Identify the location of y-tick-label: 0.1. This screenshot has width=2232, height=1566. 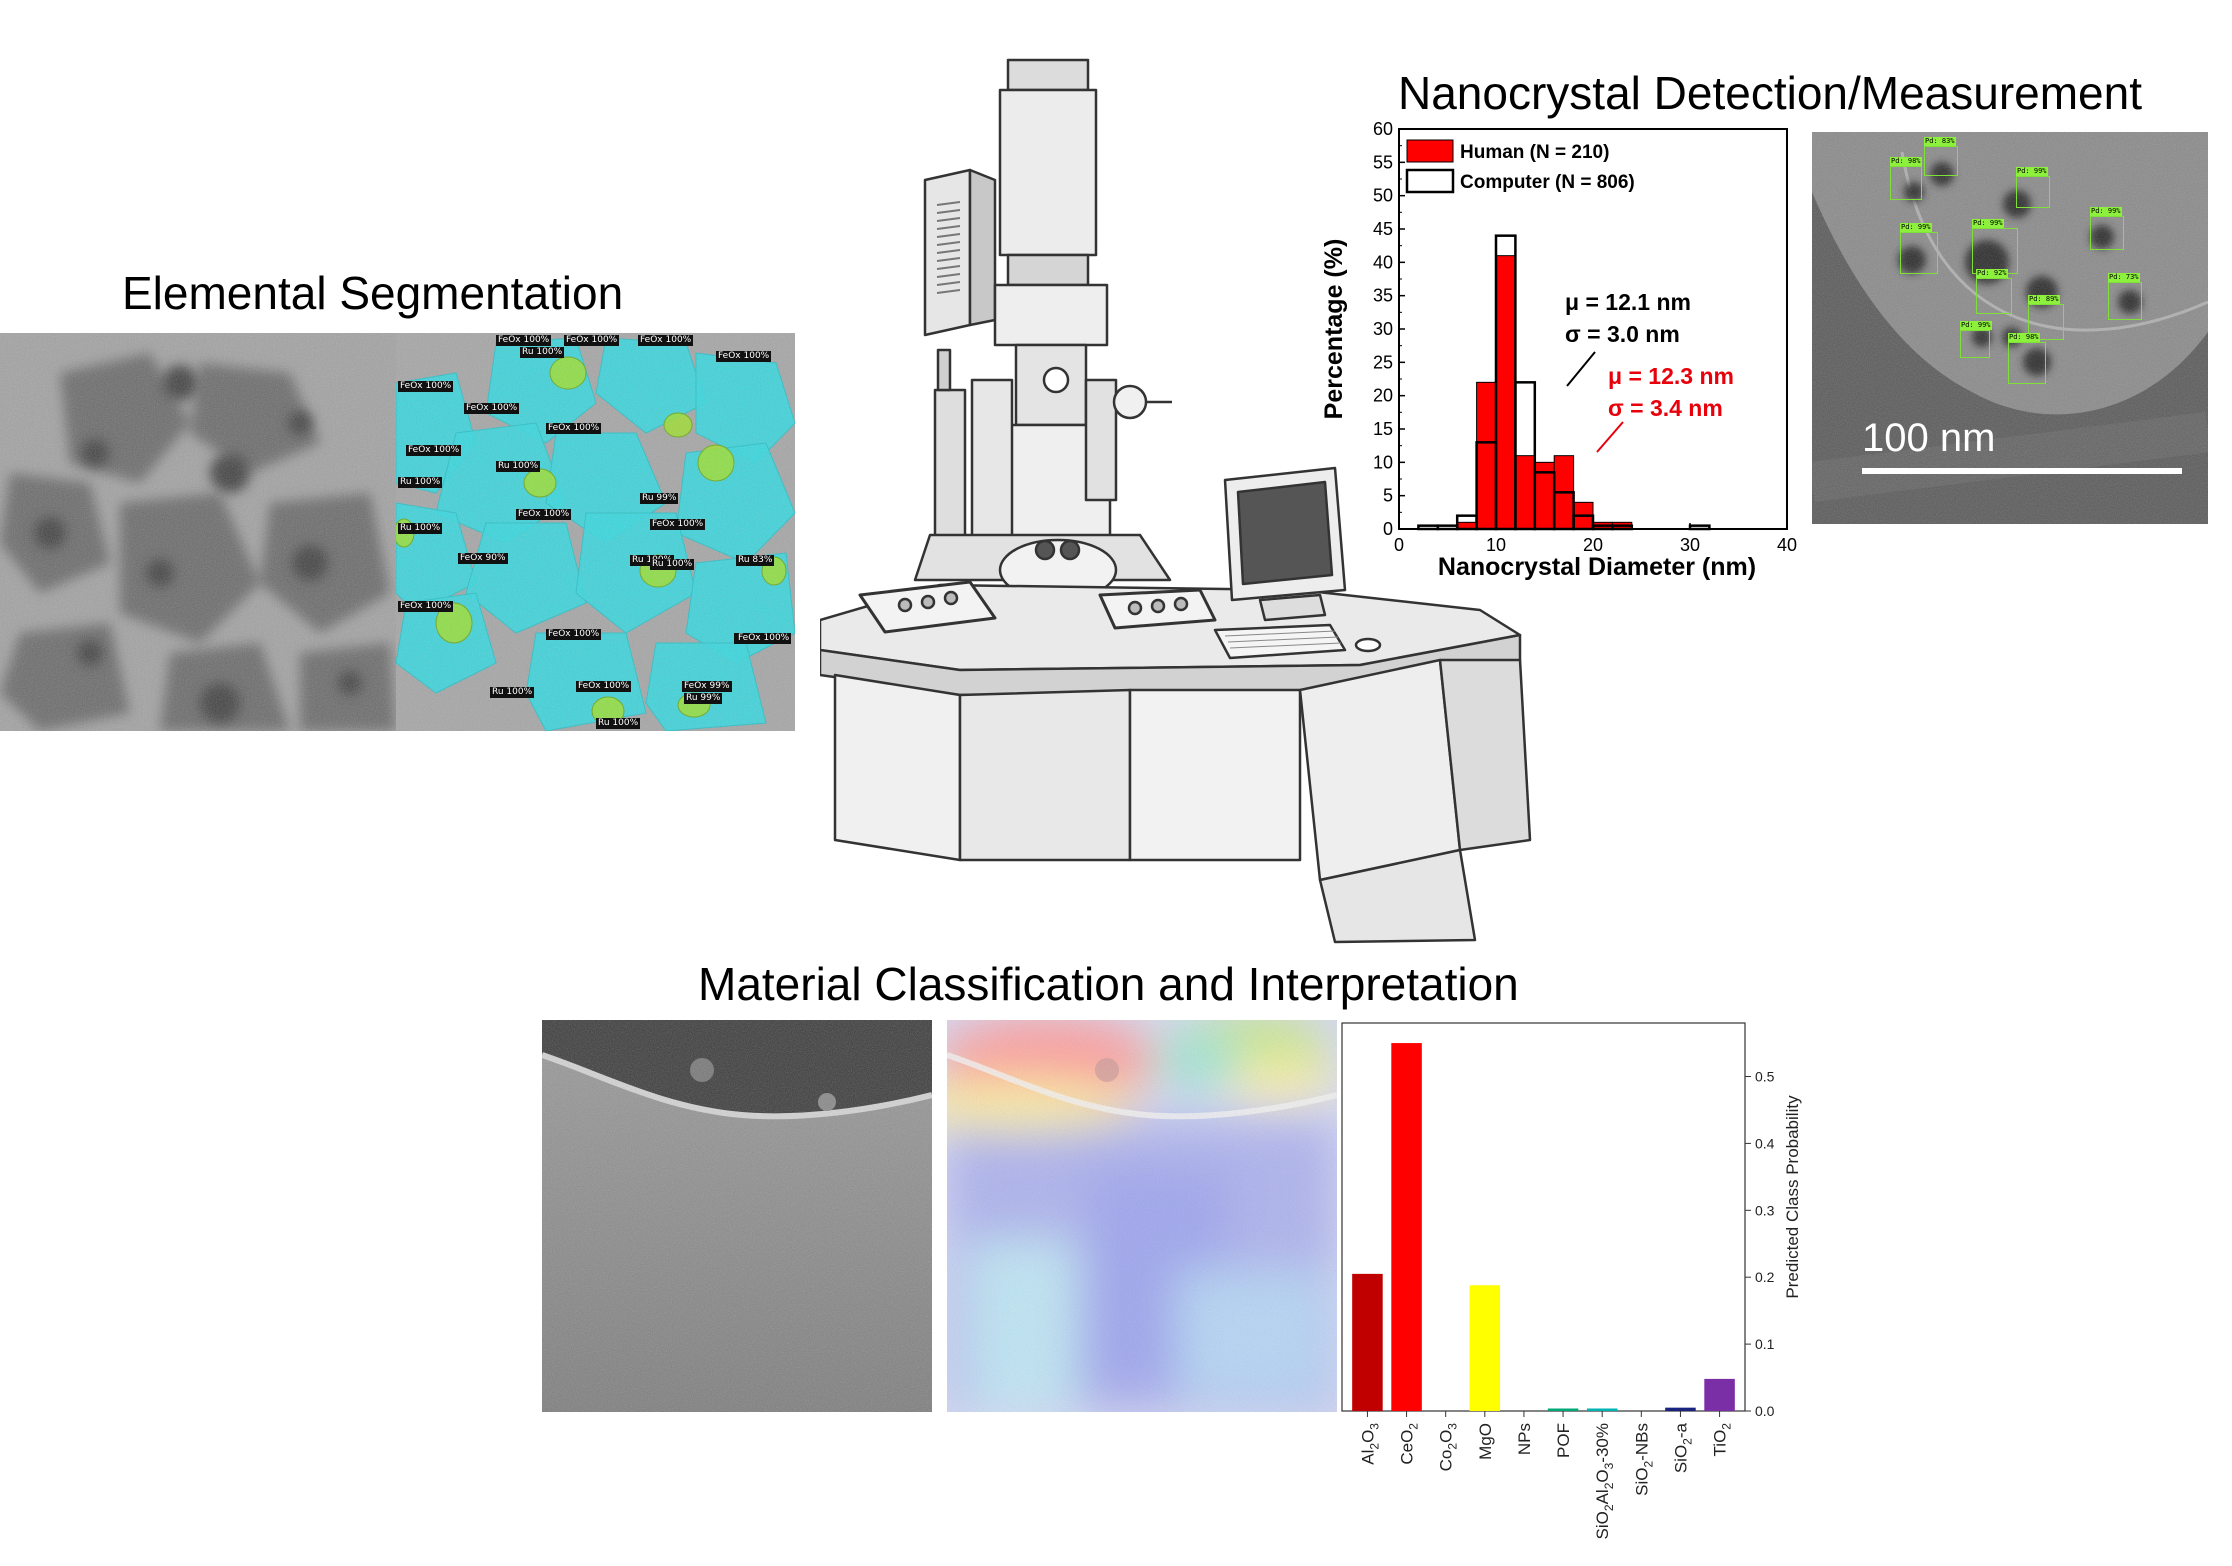
(1765, 1344).